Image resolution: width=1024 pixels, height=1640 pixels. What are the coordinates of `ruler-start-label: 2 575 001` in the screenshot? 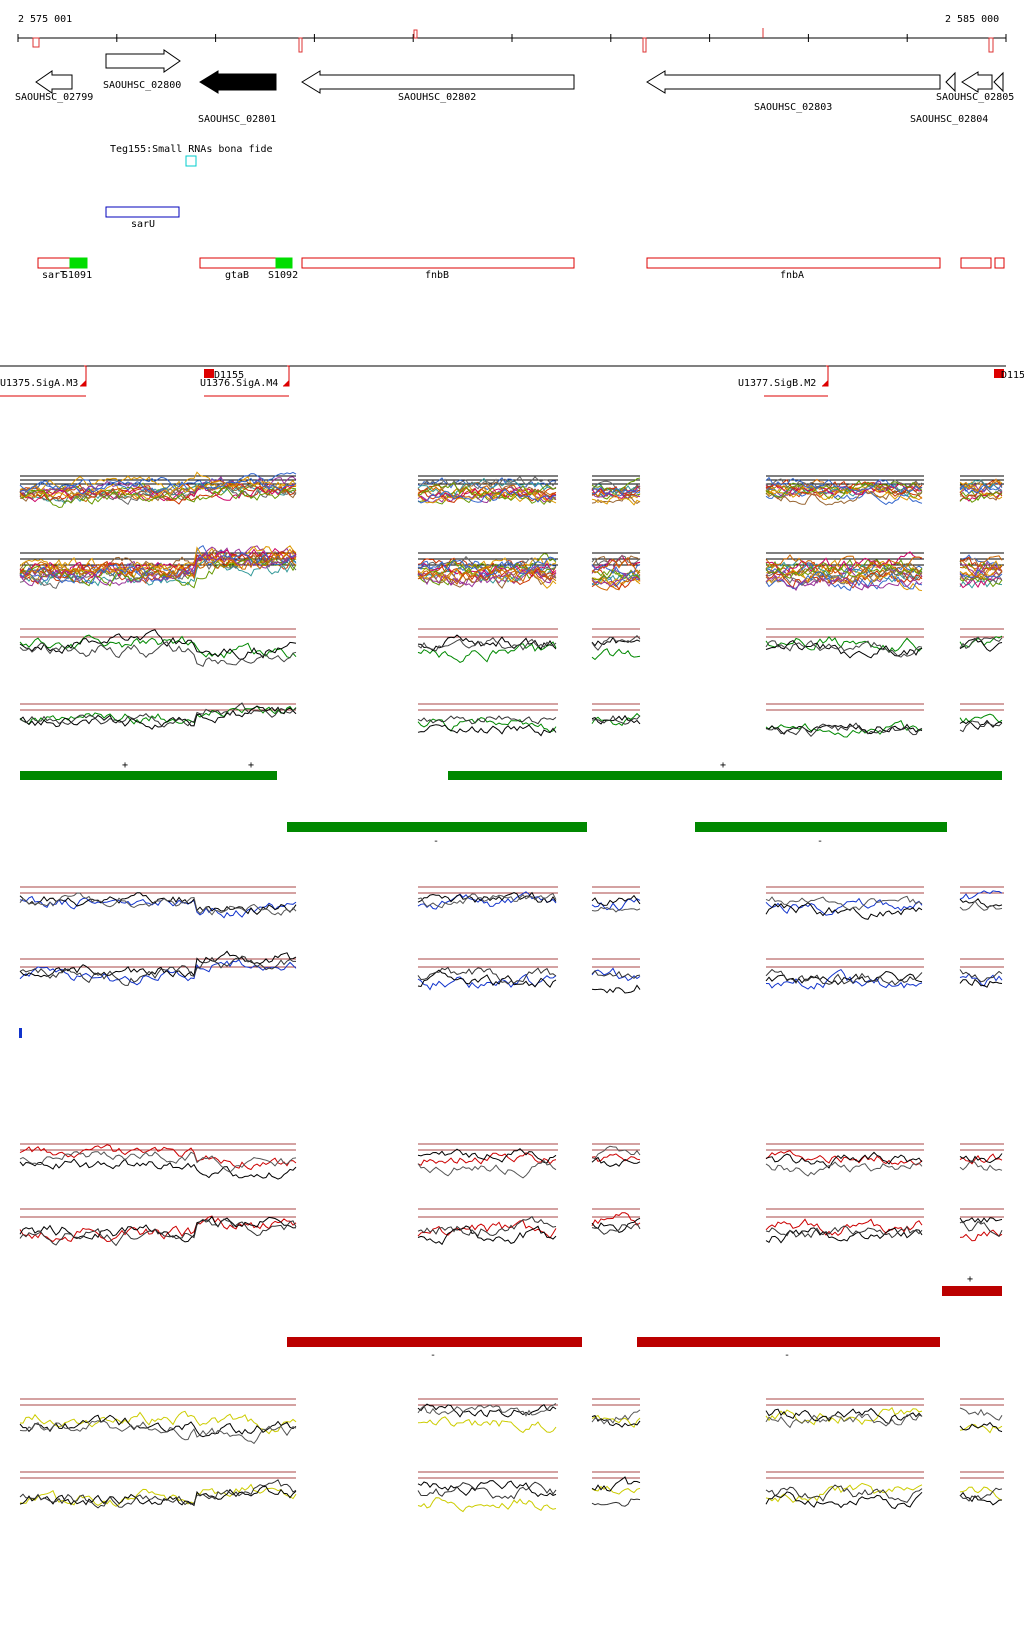 It's located at (45, 19).